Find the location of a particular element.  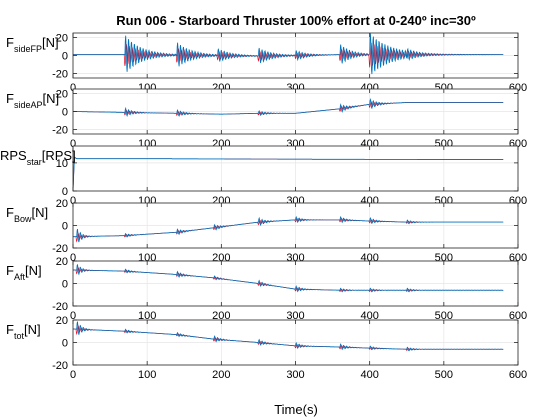

y-axis-label-main: RPS is located at coordinates (13, 155).